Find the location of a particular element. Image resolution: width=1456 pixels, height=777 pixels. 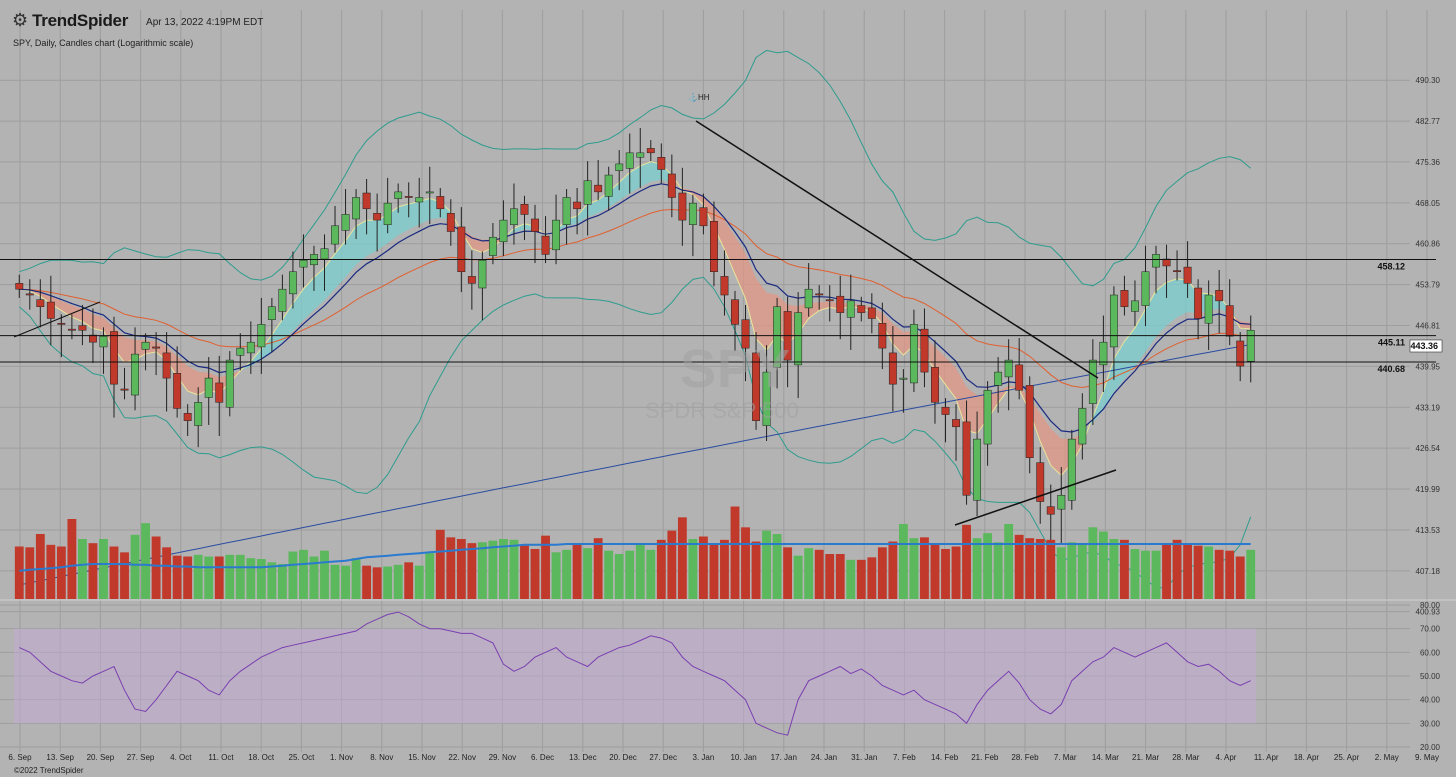

x-tick-label: 4. Apr is located at coordinates (1226, 757).